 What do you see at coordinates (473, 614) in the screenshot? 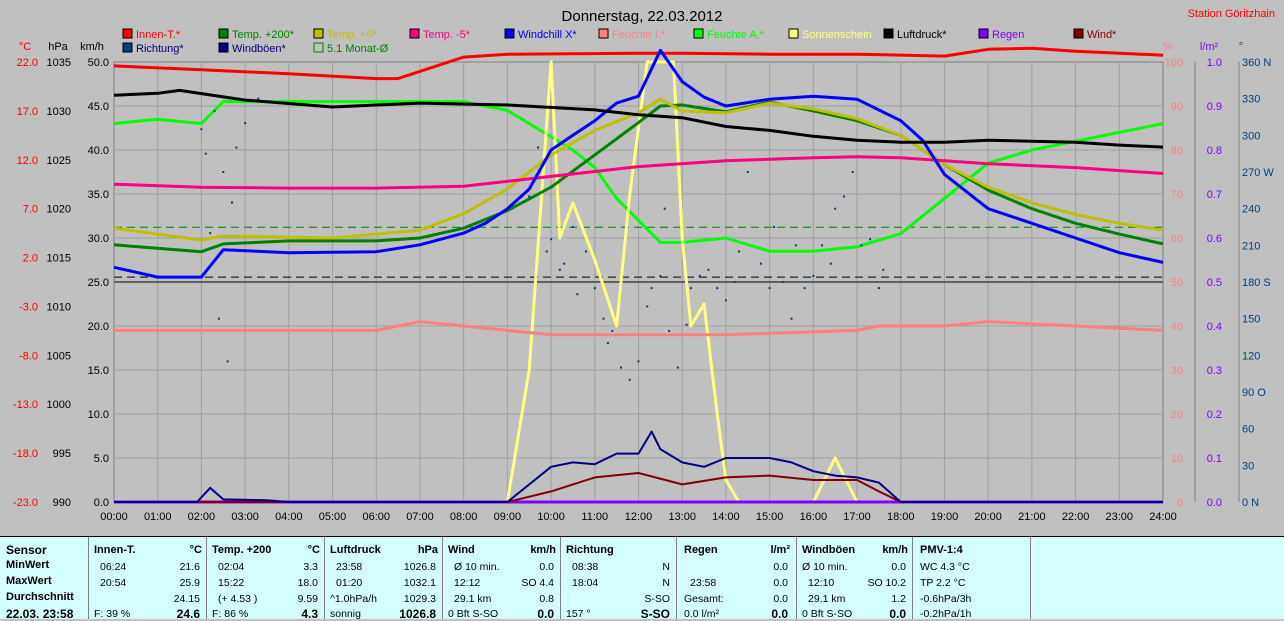
I see `stats-wind-bft: 0 Bft S-SO` at bounding box center [473, 614].